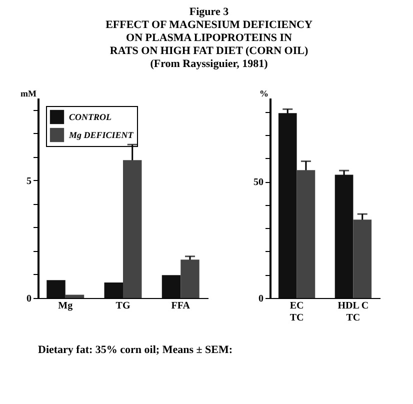  What do you see at coordinates (353, 312) in the screenshot?
I see `x-tick-label: HDL C TC` at bounding box center [353, 312].